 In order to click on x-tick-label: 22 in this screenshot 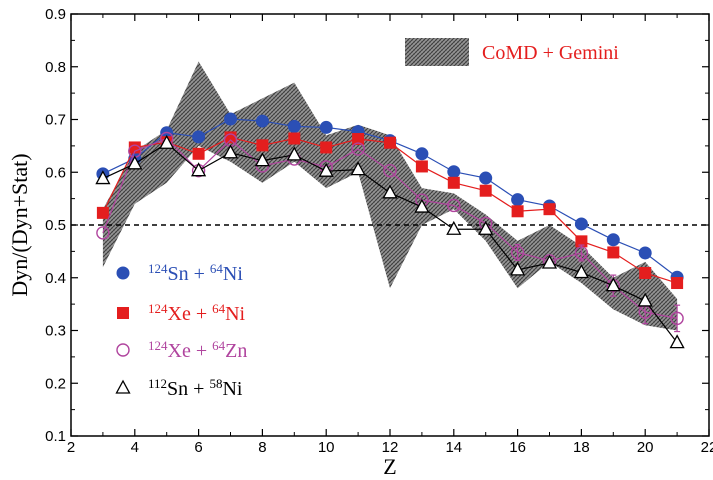, I will do `click(707, 447)`.